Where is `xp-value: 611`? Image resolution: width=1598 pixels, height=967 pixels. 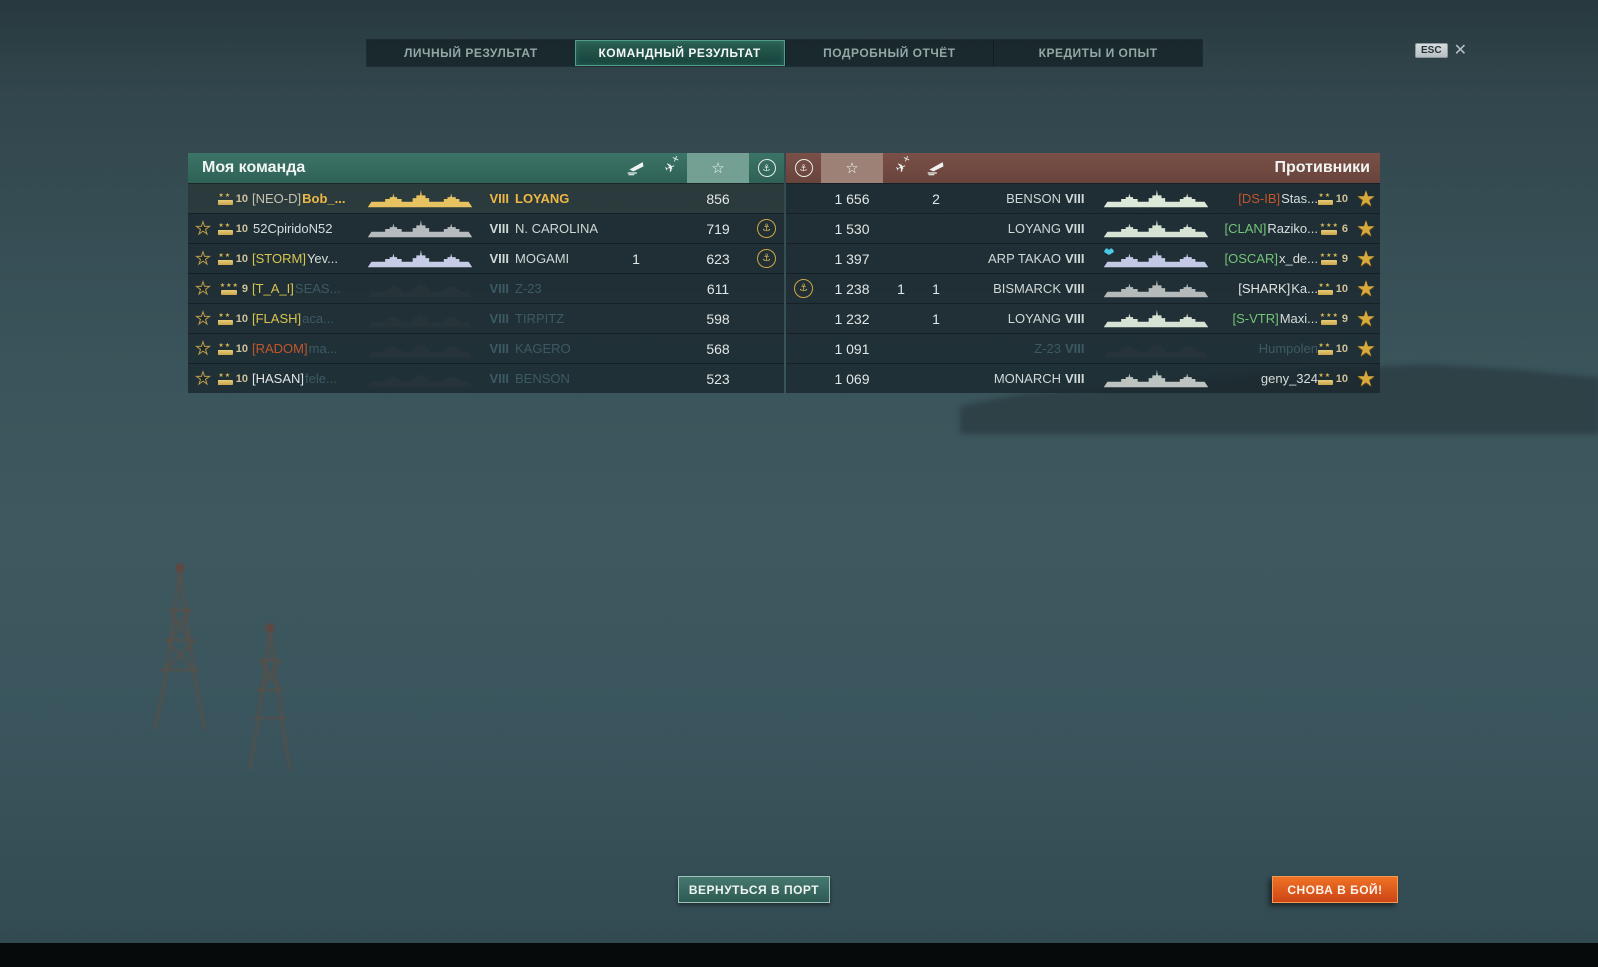
xp-value: 611 is located at coordinates (718, 288).